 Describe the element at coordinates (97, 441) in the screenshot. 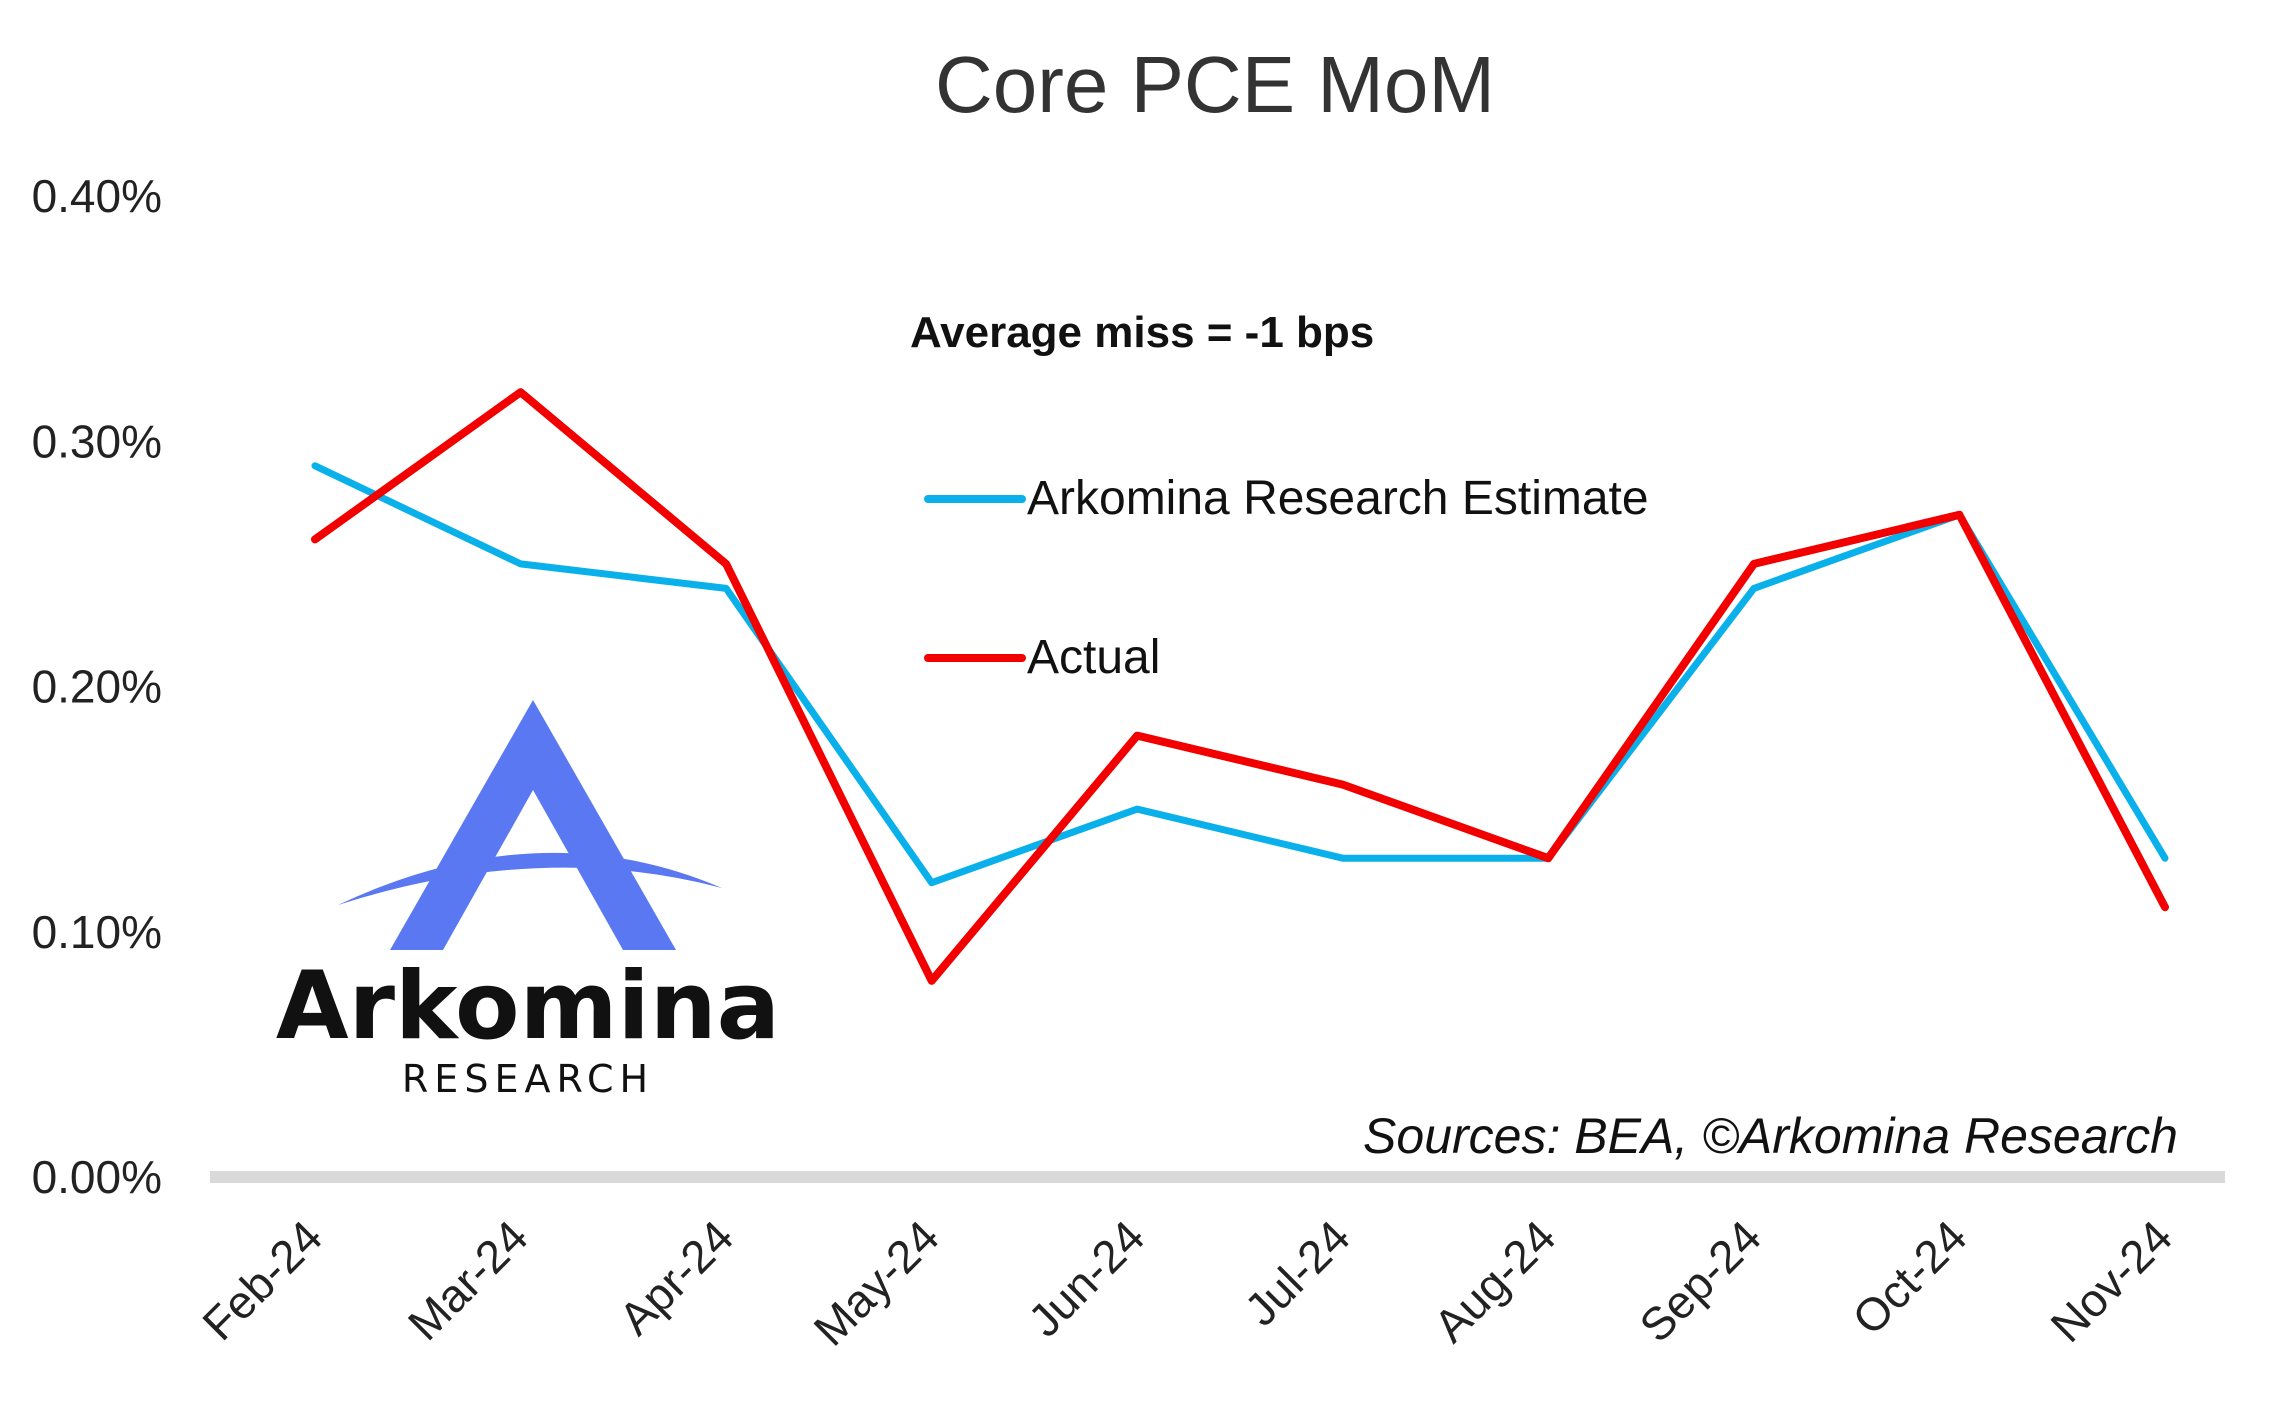

I see `y-tick-label: 0.30%` at that location.